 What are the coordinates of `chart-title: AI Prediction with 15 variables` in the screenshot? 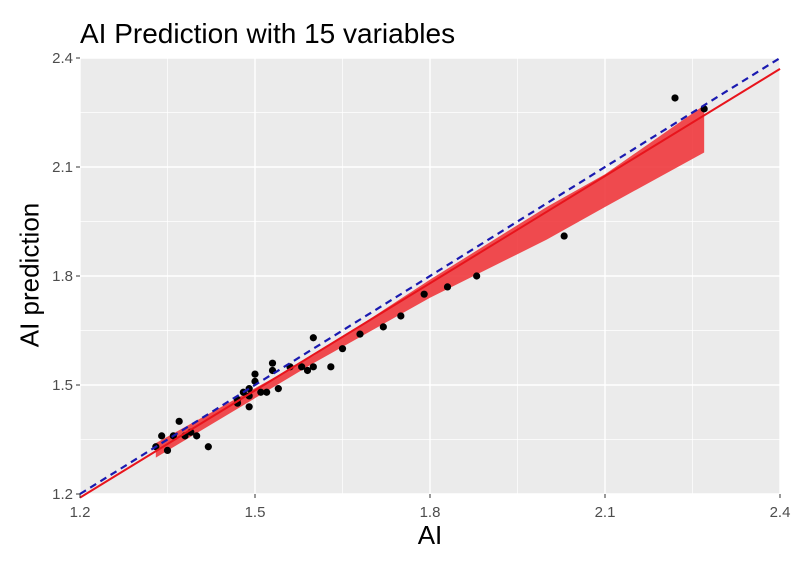 It's located at (268, 33).